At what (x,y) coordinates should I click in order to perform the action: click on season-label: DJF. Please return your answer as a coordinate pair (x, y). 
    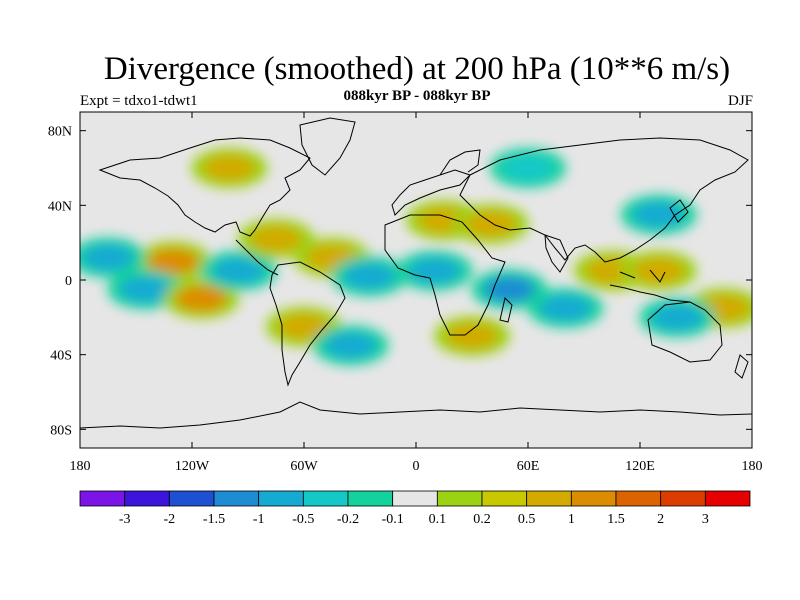
    Looking at the image, I should click on (740, 101).